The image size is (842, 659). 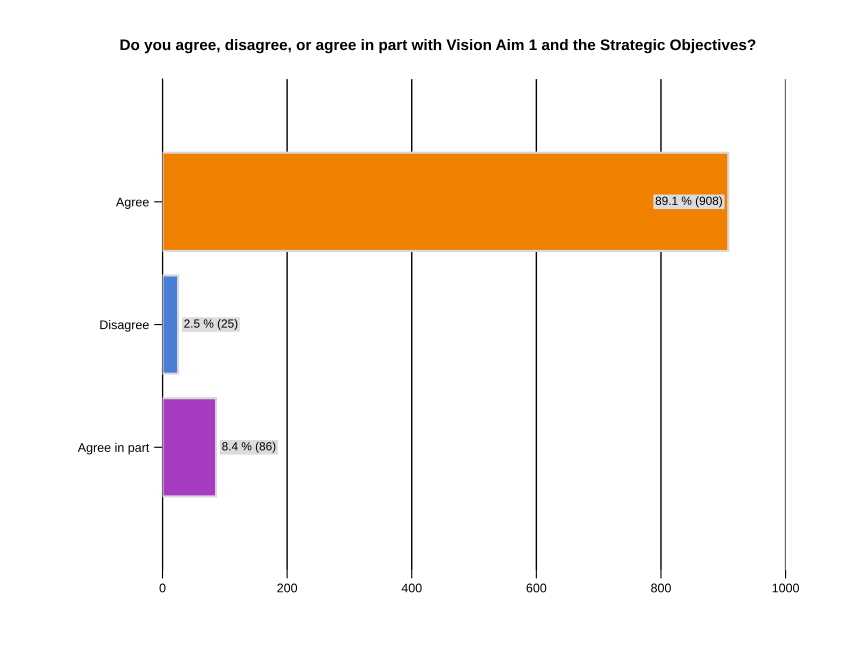 I want to click on x-tick-label: 800, so click(x=661, y=588).